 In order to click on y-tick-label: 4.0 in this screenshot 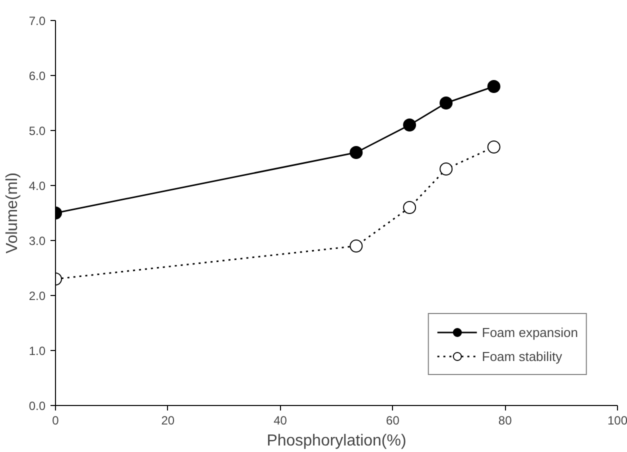, I will do `click(37, 186)`.